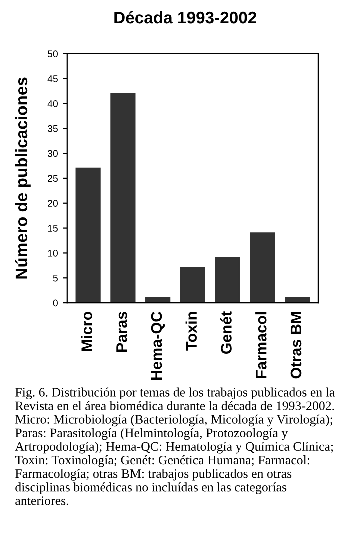 The height and width of the screenshot is (550, 337). What do you see at coordinates (53, 178) in the screenshot?
I see `y-tick-label: 25` at bounding box center [53, 178].